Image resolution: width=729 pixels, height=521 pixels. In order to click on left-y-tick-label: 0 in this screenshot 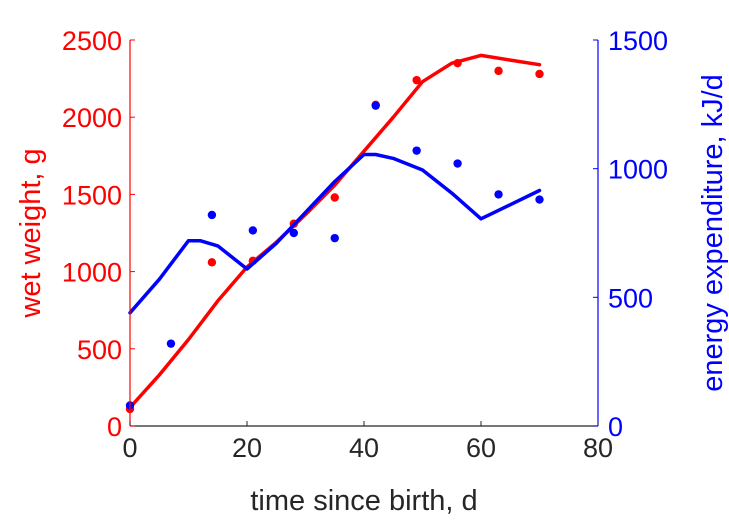, I will do `click(114, 427)`.